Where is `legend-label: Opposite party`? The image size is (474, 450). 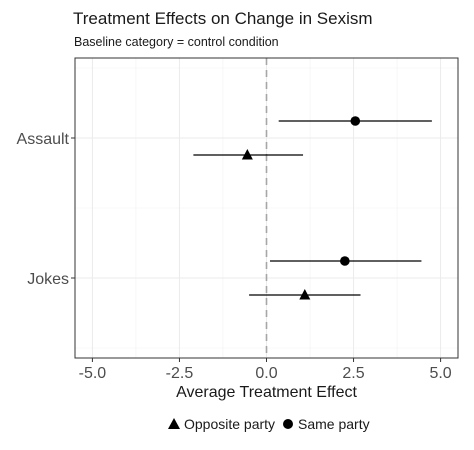
legend-label: Opposite party is located at coordinates (230, 424).